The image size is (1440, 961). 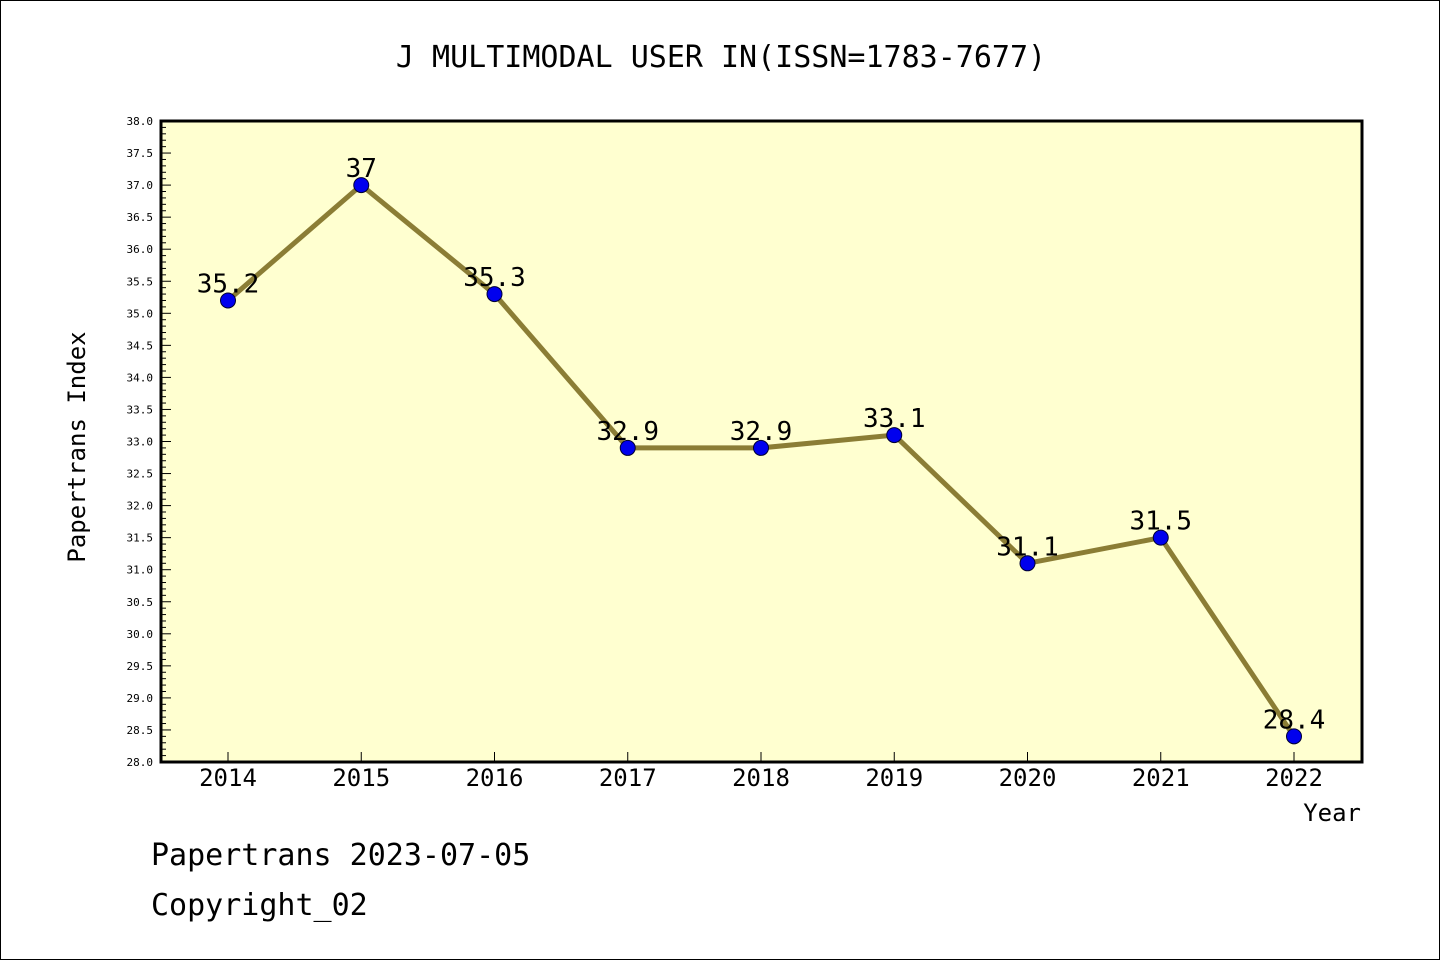 What do you see at coordinates (140, 185) in the screenshot?
I see `y-tick-label: 37.0` at bounding box center [140, 185].